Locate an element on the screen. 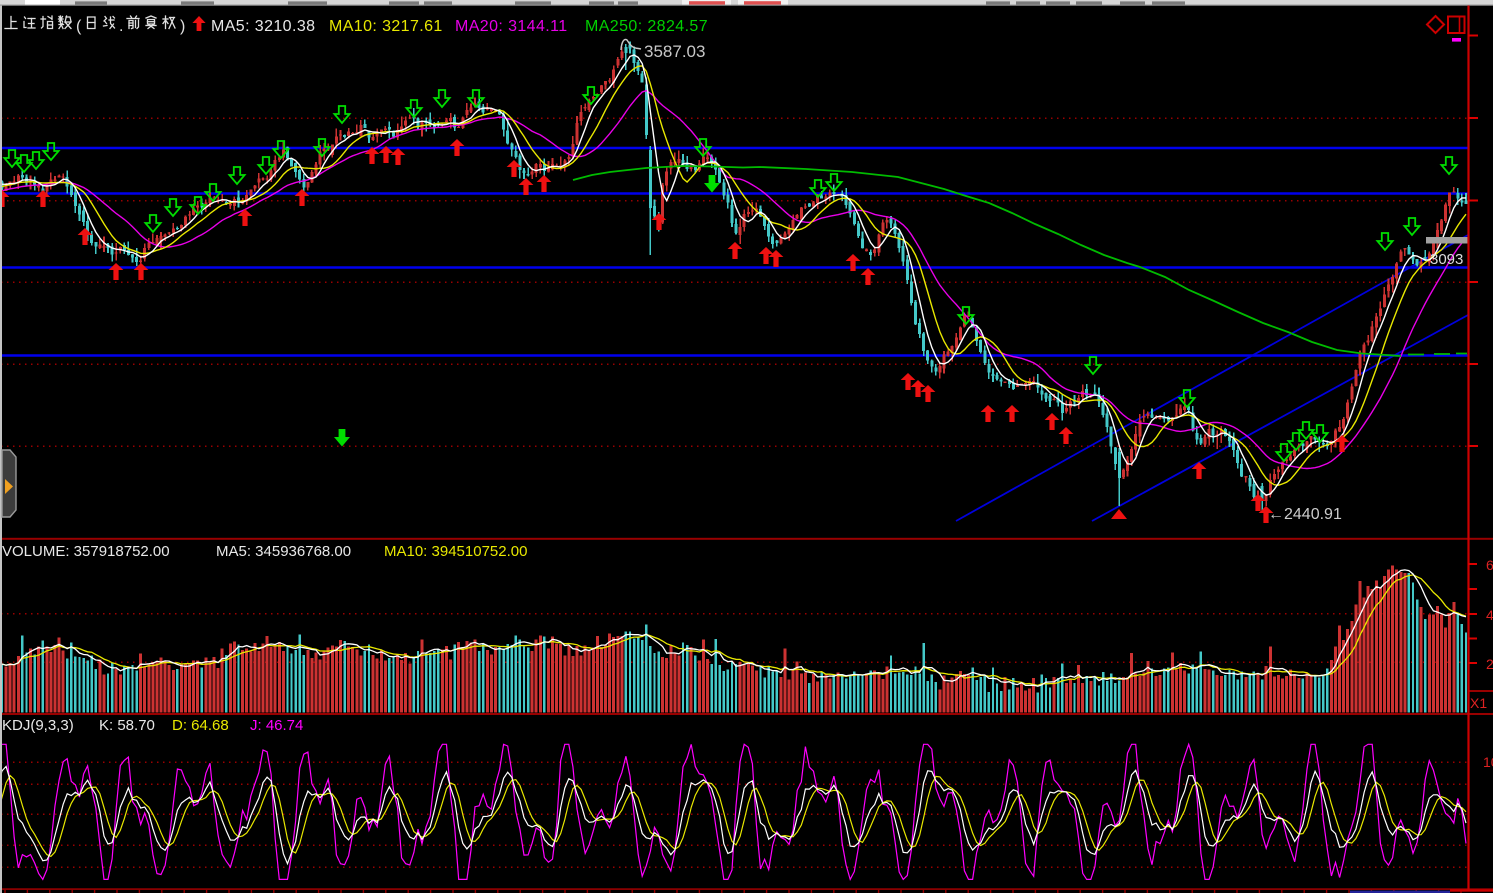 The height and width of the screenshot is (893, 1493). svg-text: 2 is located at coordinates (1489, 664).